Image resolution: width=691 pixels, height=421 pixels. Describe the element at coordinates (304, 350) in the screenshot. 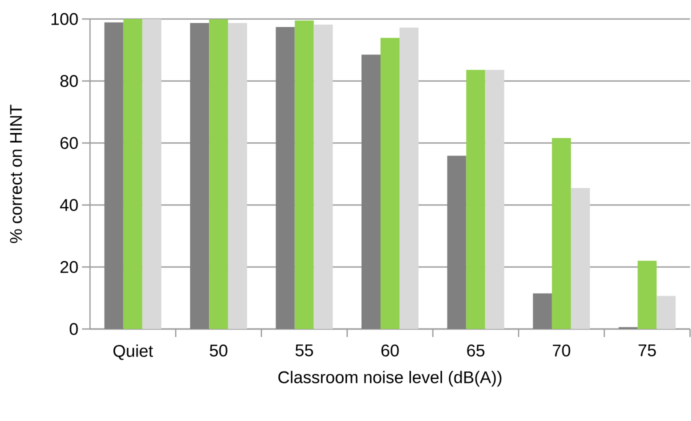

I see `x-tick-label: 55` at that location.